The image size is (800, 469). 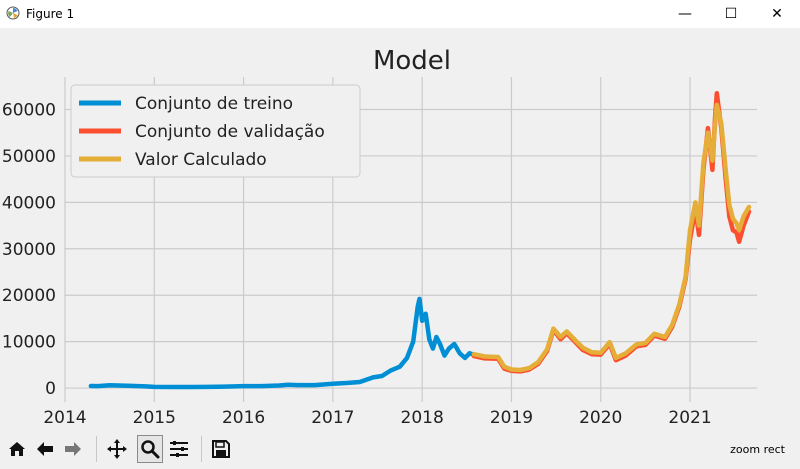 I want to click on x-tick-label: 2017, so click(x=332, y=418).